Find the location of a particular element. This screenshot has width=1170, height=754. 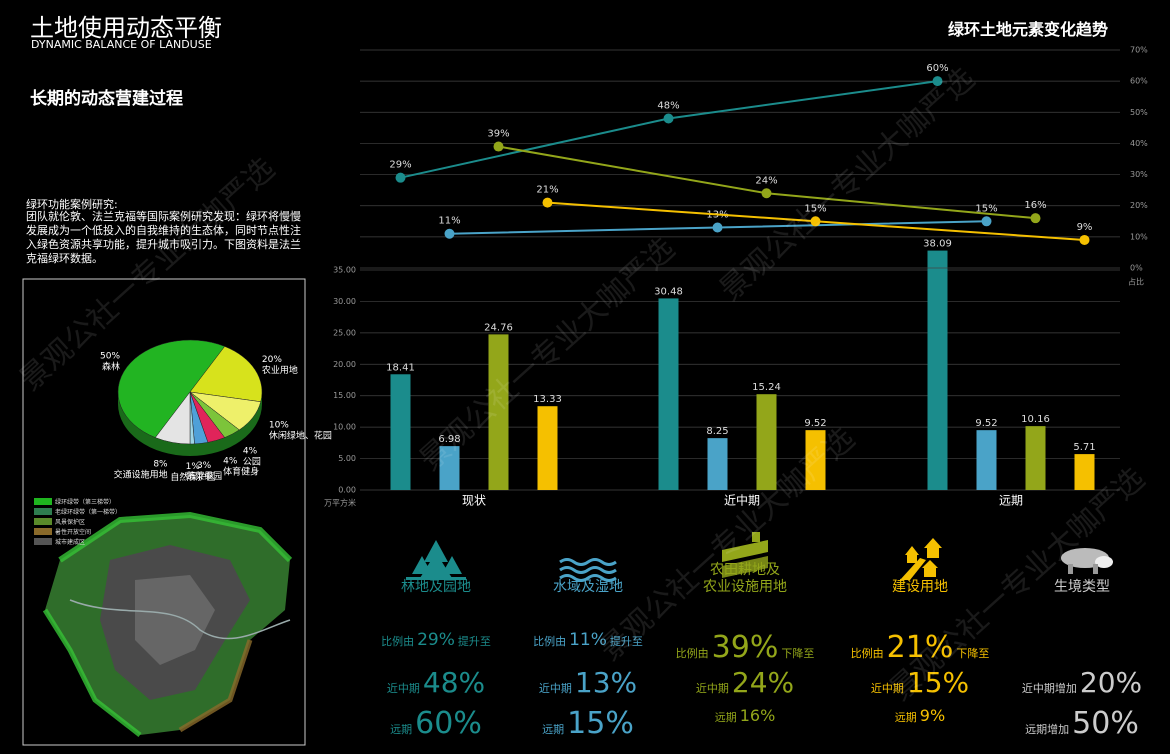

pie-slice is located at coordinates (171, 388).